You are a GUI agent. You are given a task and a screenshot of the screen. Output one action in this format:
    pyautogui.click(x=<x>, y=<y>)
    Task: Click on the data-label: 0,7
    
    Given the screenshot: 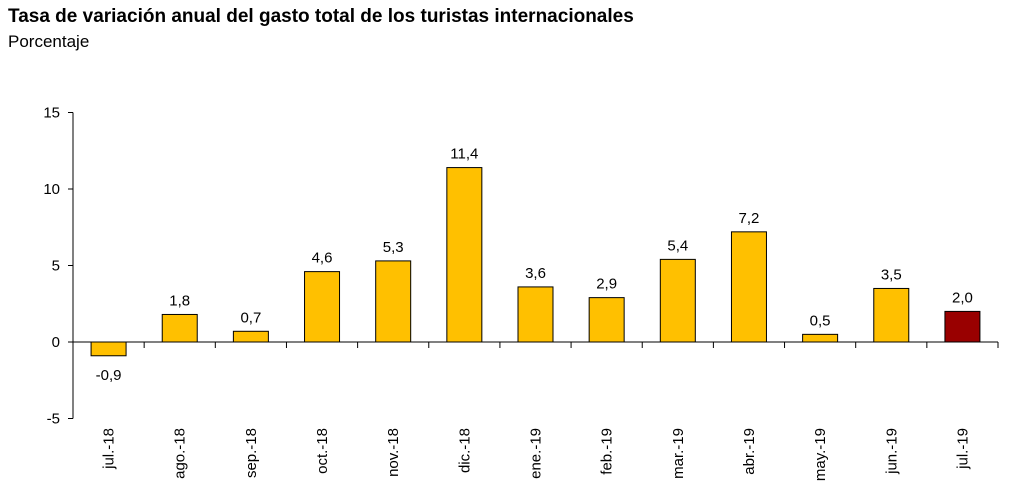 What is the action you would take?
    pyautogui.click(x=250, y=317)
    